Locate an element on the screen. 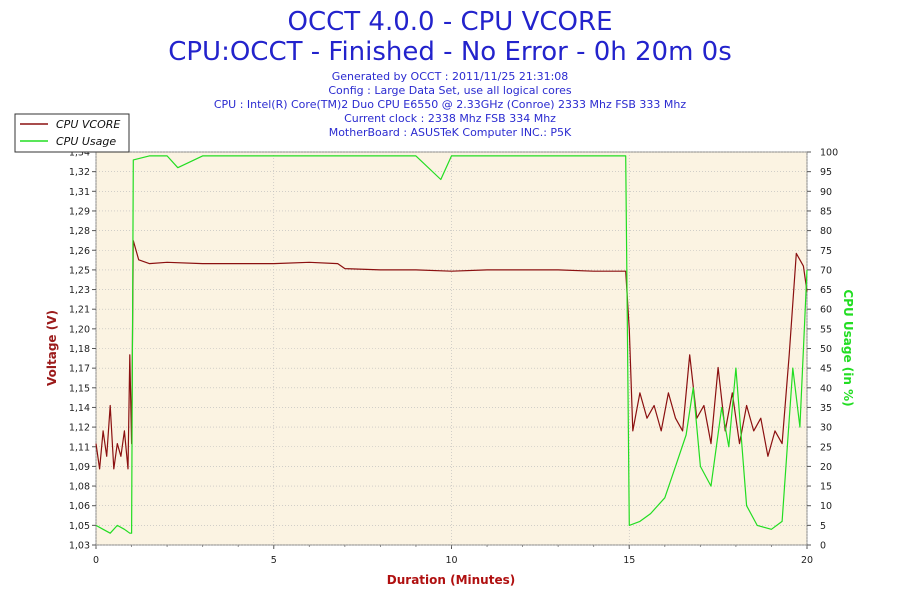  y-right-tick-label: 5 is located at coordinates (823, 526).